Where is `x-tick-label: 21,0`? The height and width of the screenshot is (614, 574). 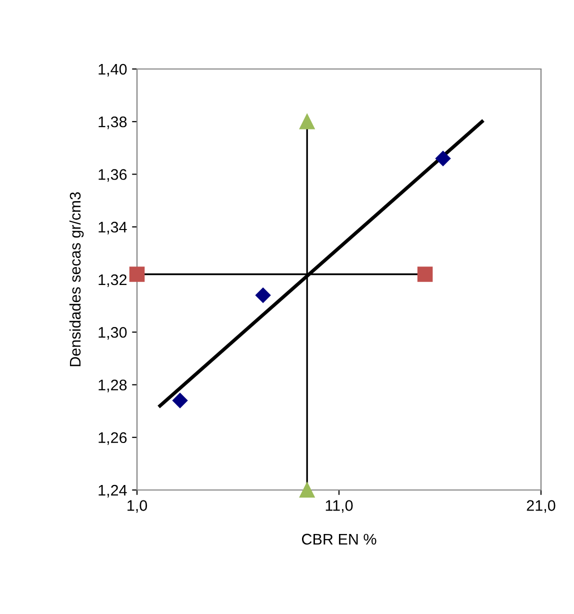 x-tick-label: 21,0 is located at coordinates (541, 506).